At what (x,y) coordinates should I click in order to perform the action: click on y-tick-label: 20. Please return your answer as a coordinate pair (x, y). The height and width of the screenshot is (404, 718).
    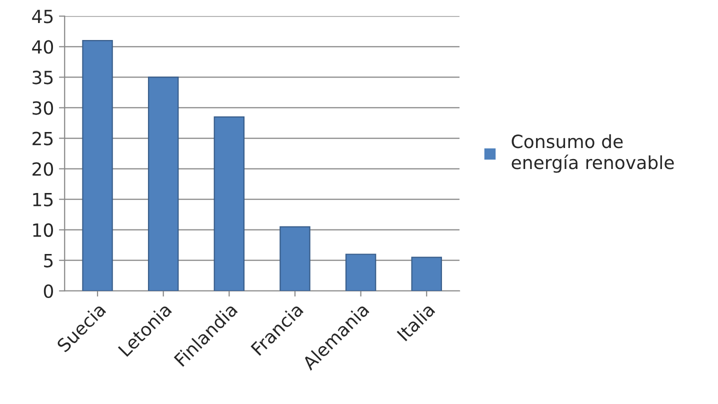
    Looking at the image, I should click on (43, 169).